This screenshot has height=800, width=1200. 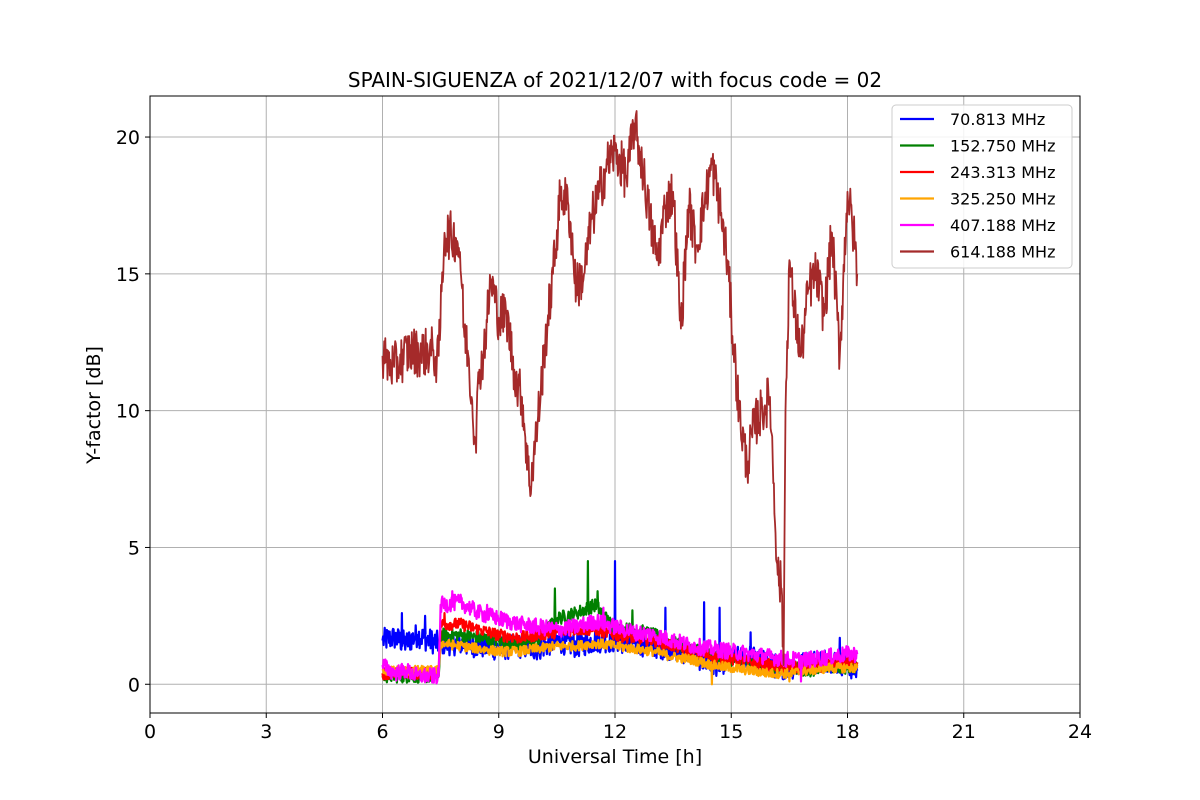 What do you see at coordinates (1002, 146) in the screenshot?
I see `legend-label: 152.750 MHz` at bounding box center [1002, 146].